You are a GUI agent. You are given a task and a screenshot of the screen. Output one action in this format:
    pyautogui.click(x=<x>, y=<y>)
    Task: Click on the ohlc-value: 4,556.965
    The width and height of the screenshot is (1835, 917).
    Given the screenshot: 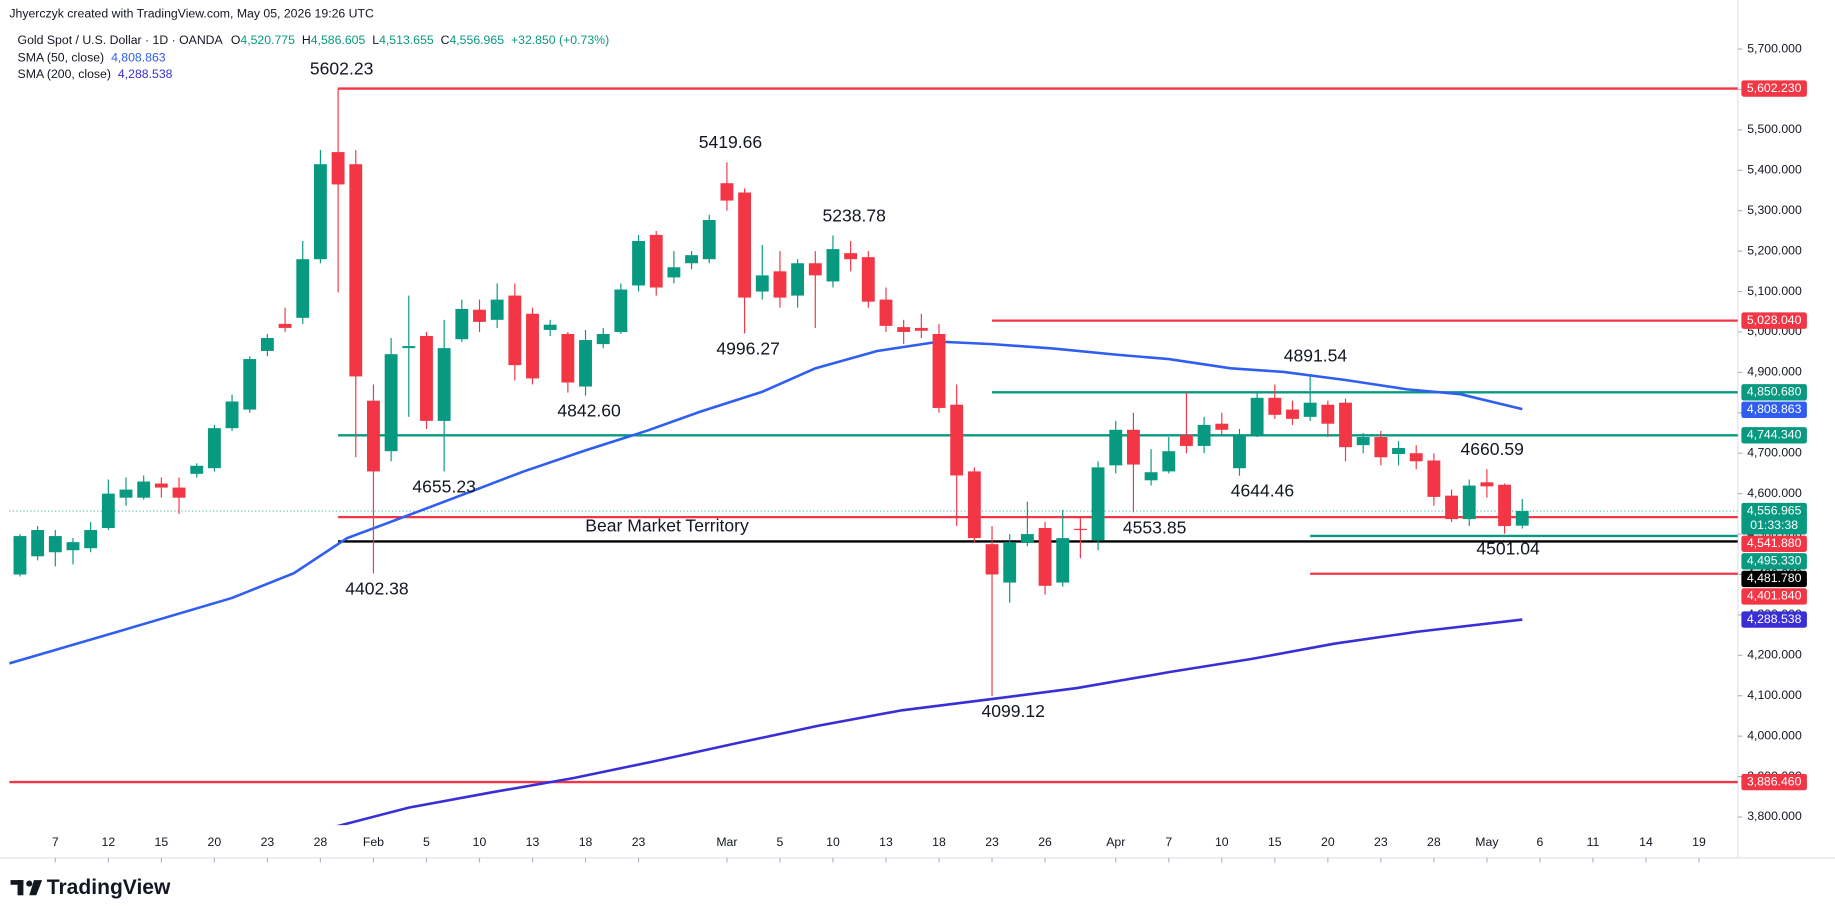 What is the action you would take?
    pyautogui.click(x=476, y=40)
    